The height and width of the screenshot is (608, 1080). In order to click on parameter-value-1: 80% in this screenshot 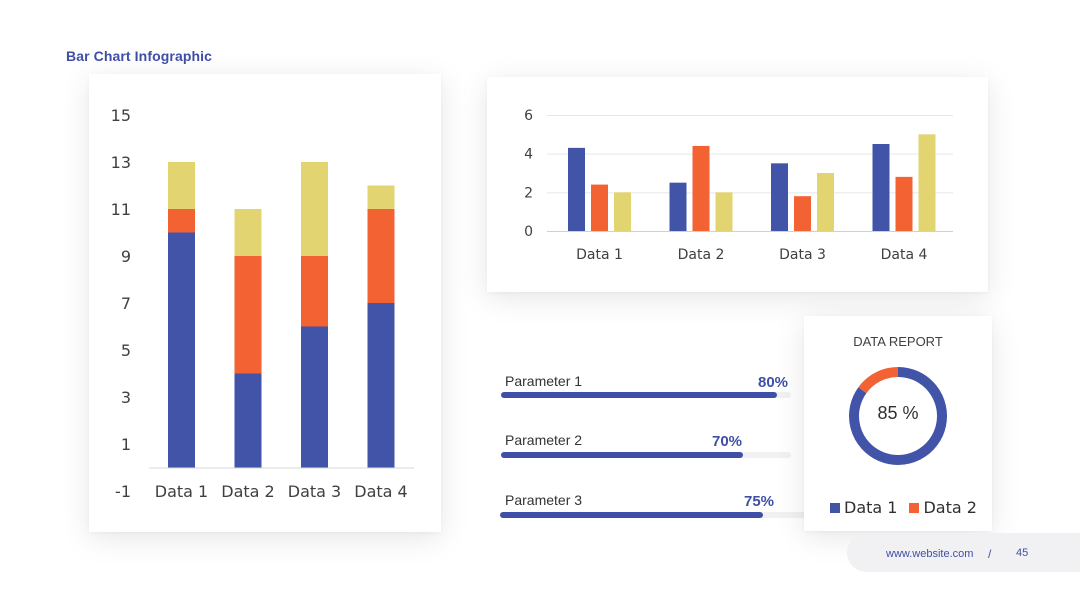, I will do `click(773, 382)`.